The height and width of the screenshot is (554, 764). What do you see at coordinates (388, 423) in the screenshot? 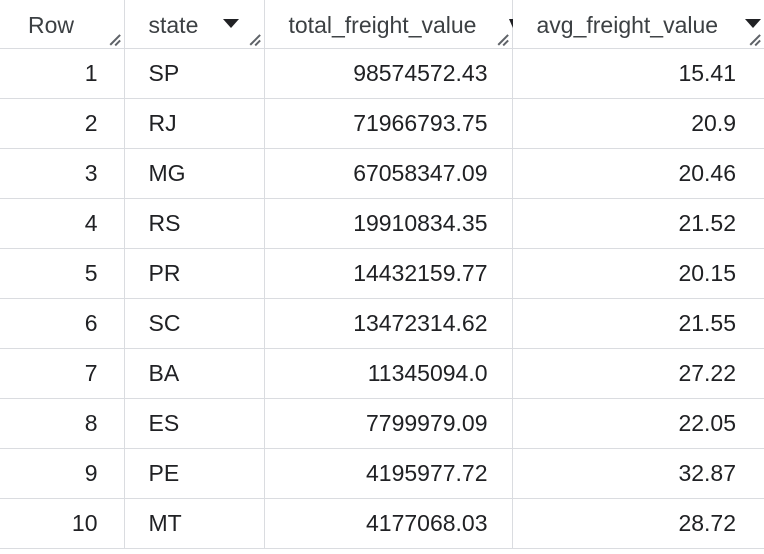
I see `total-freight-value-cell: 7799979.09` at bounding box center [388, 423].